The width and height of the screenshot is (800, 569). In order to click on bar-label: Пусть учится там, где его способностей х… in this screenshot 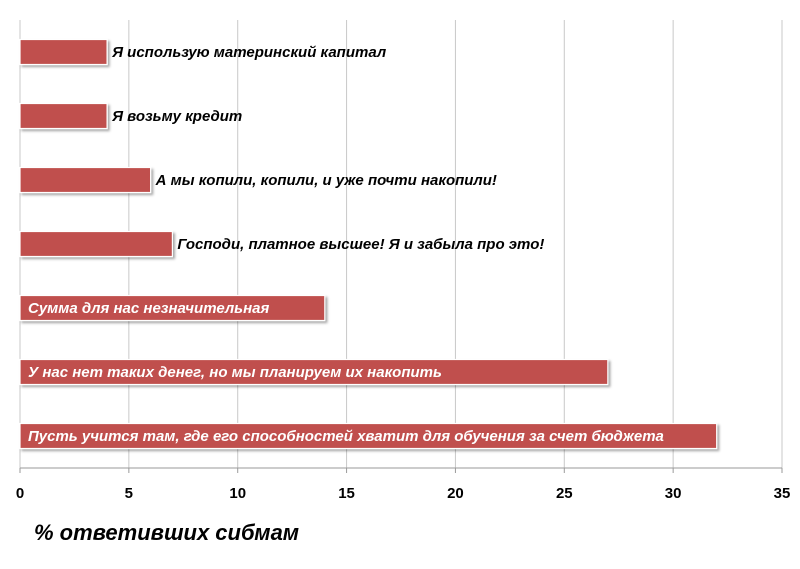, I will do `click(346, 436)`.